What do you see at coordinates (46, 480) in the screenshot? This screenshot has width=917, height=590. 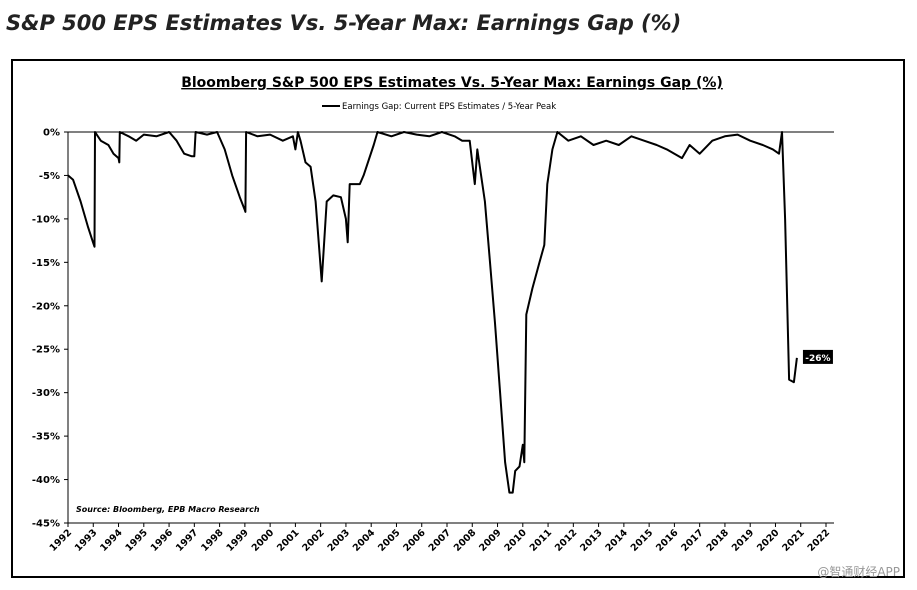 I see `y-tick-label: -40%` at bounding box center [46, 480].